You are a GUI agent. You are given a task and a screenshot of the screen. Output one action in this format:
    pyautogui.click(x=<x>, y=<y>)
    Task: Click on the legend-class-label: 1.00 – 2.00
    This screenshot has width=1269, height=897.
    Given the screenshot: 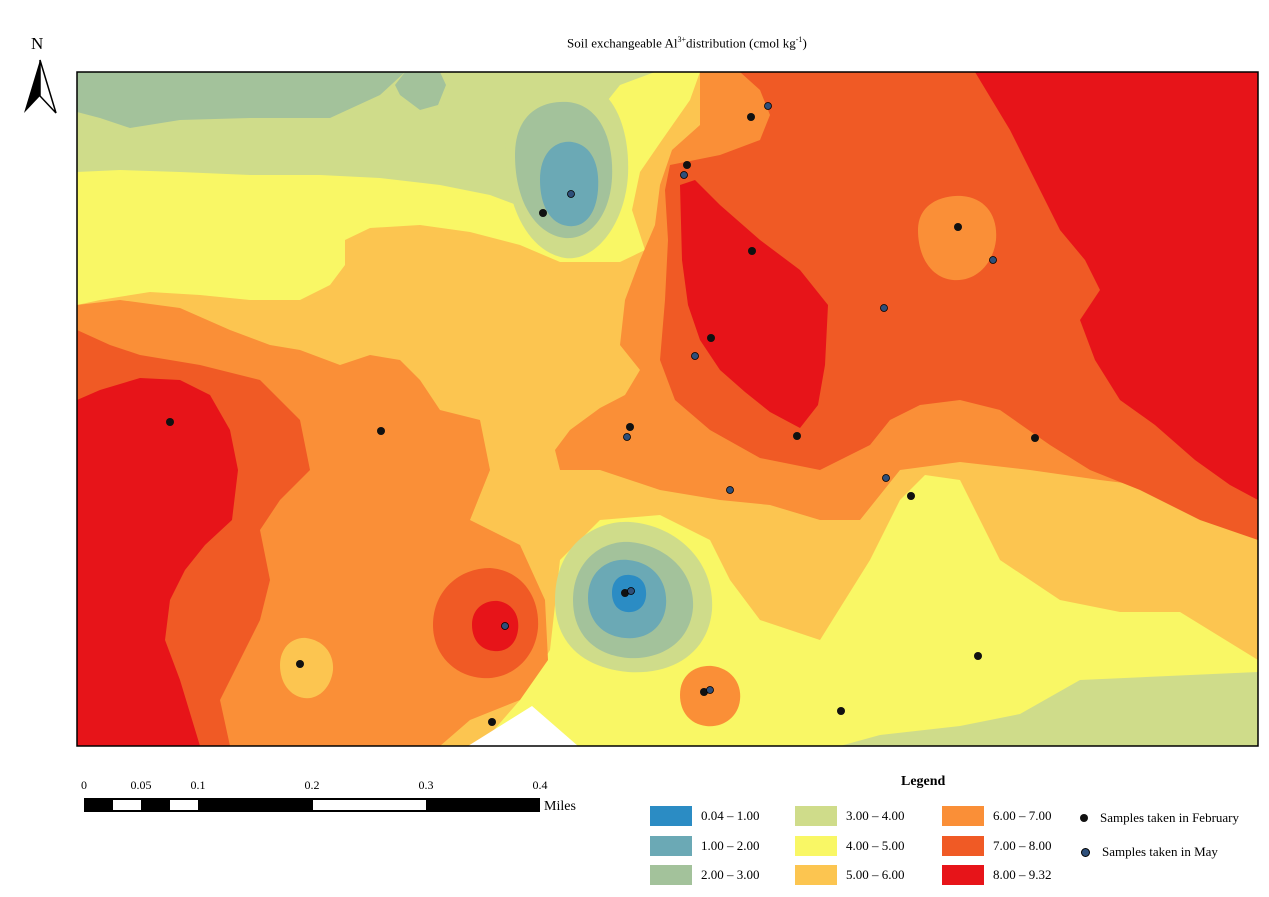 What is the action you would take?
    pyautogui.click(x=730, y=845)
    